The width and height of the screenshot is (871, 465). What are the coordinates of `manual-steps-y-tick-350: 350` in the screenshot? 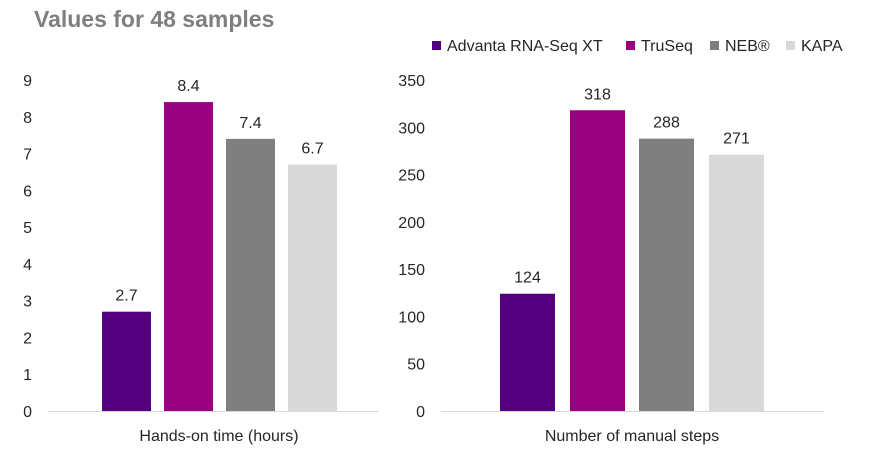 It's located at (411, 81).